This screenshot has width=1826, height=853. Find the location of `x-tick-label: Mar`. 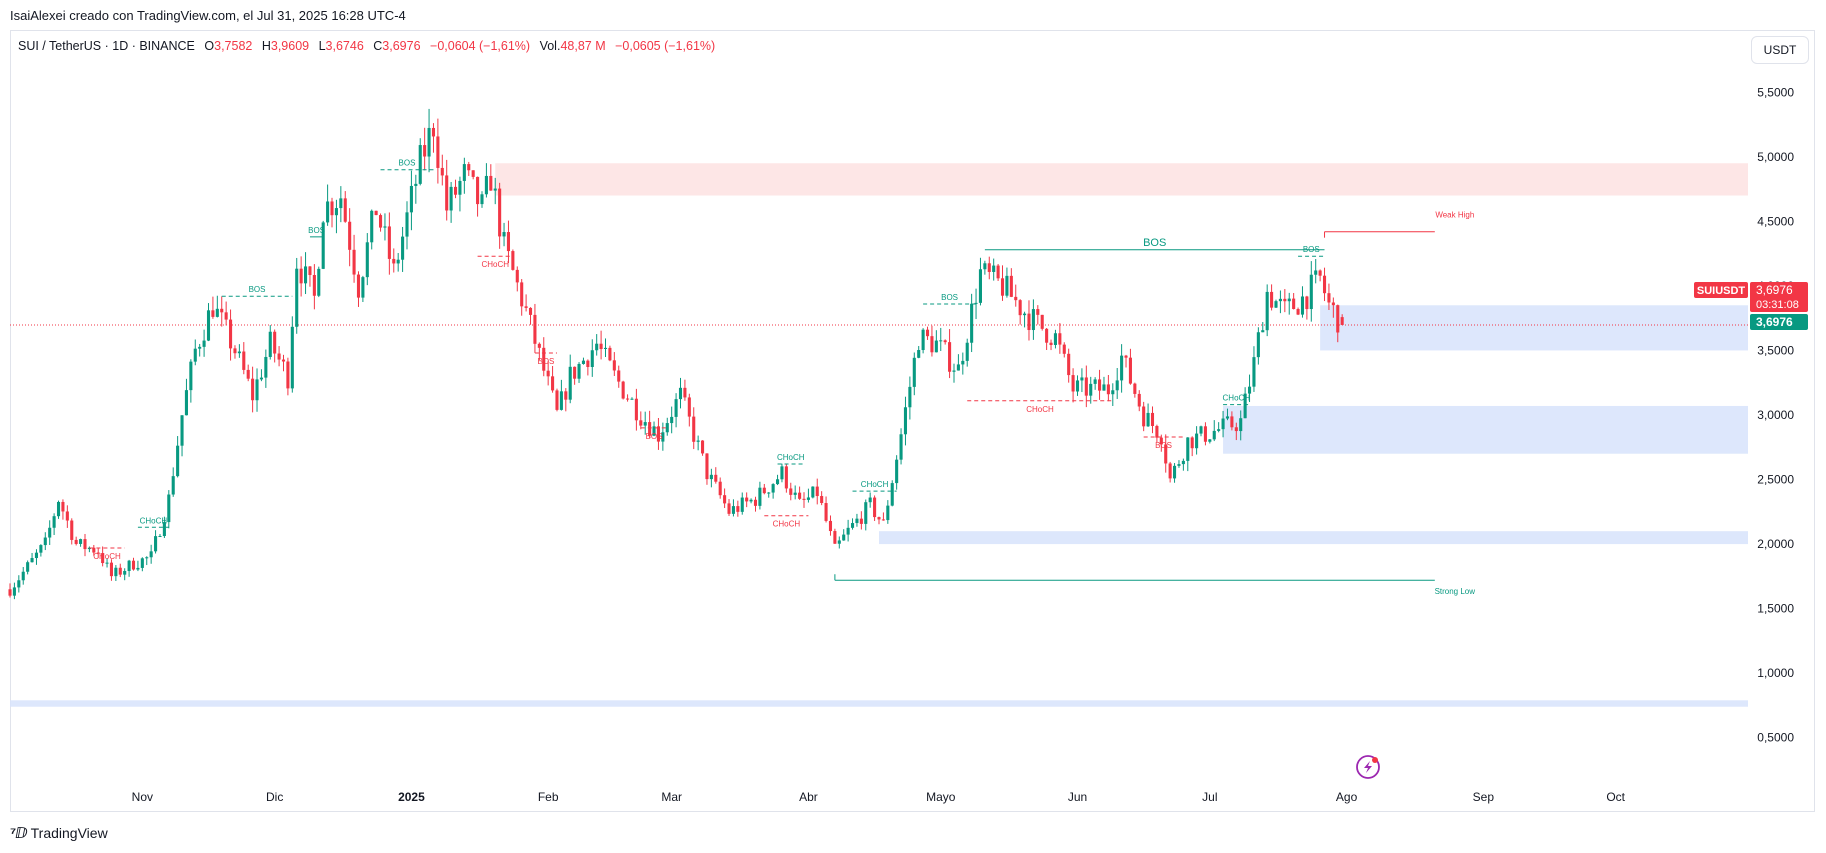

x-tick-label: Mar is located at coordinates (671, 797).